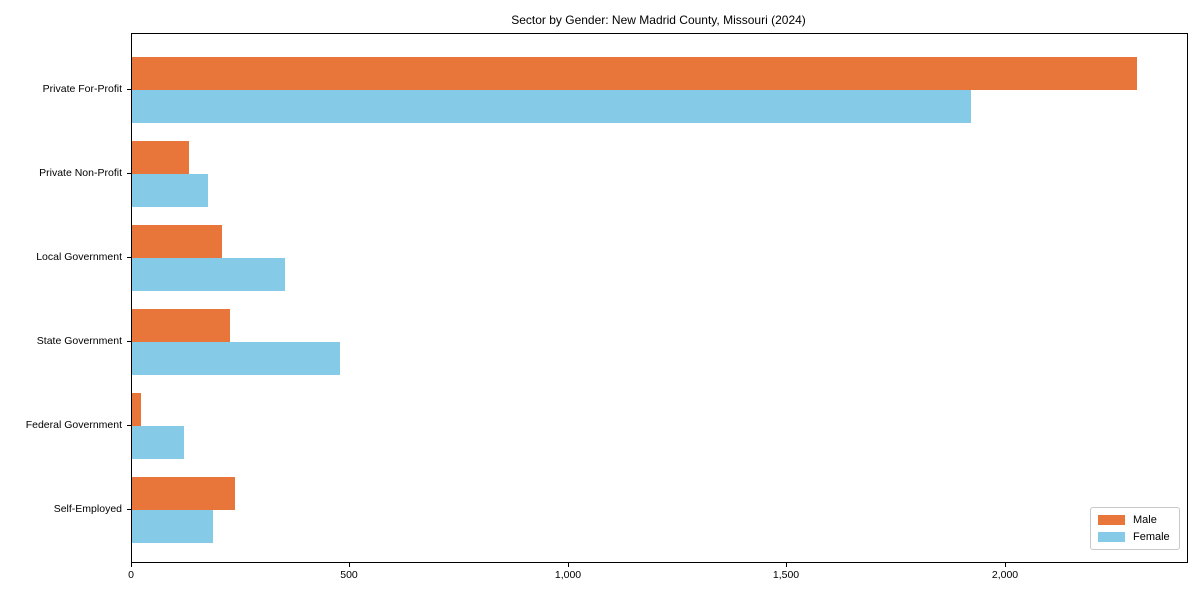 This screenshot has width=1200, height=600. What do you see at coordinates (634, 73) in the screenshot?
I see `bar-male-private-for-profit` at bounding box center [634, 73].